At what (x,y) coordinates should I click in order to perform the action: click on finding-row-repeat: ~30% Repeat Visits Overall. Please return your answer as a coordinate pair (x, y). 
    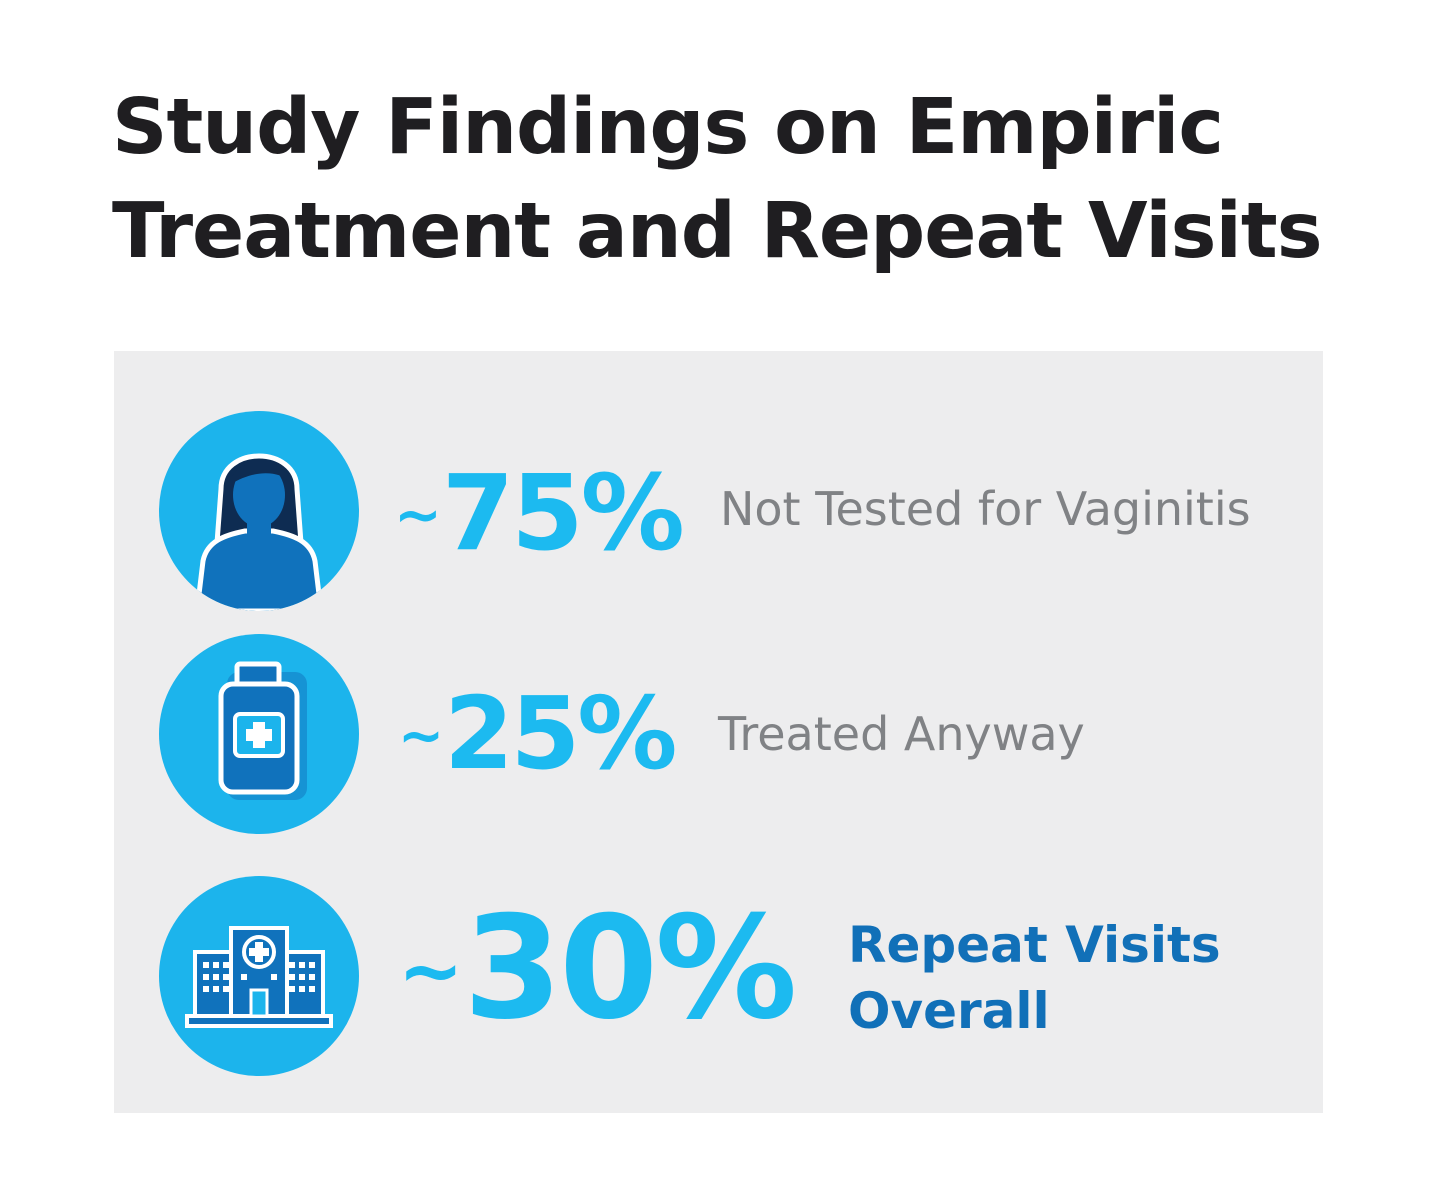
    Looking at the image, I should click on (718, 976).